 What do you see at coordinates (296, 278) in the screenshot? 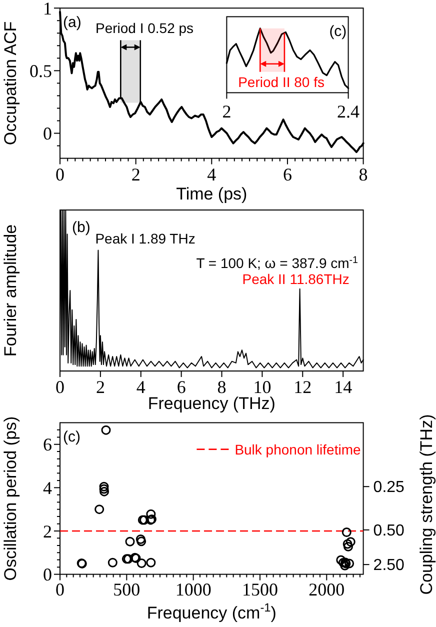
I see `annotation: Peak II 11.86THz` at bounding box center [296, 278].